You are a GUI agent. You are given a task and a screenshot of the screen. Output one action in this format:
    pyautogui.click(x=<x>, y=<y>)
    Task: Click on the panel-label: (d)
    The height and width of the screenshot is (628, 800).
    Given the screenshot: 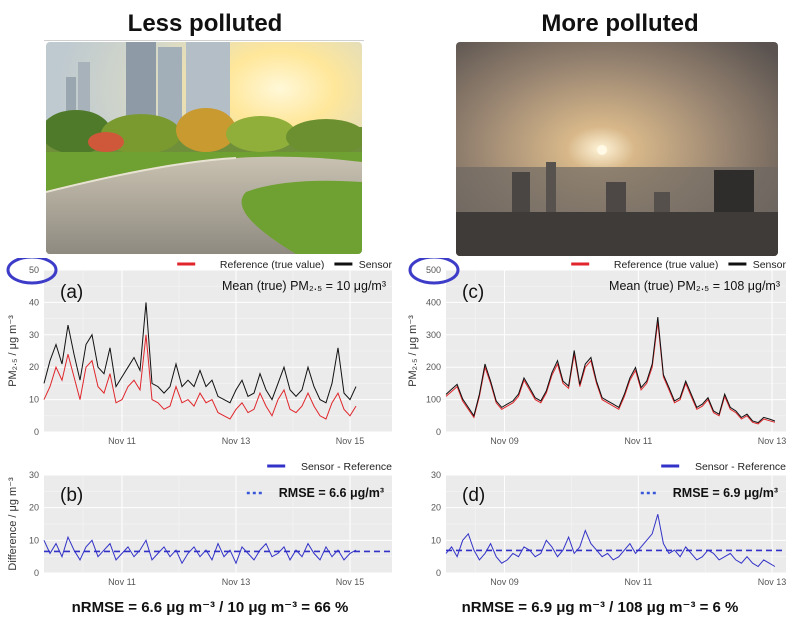 What is the action you would take?
    pyautogui.click(x=473, y=495)
    